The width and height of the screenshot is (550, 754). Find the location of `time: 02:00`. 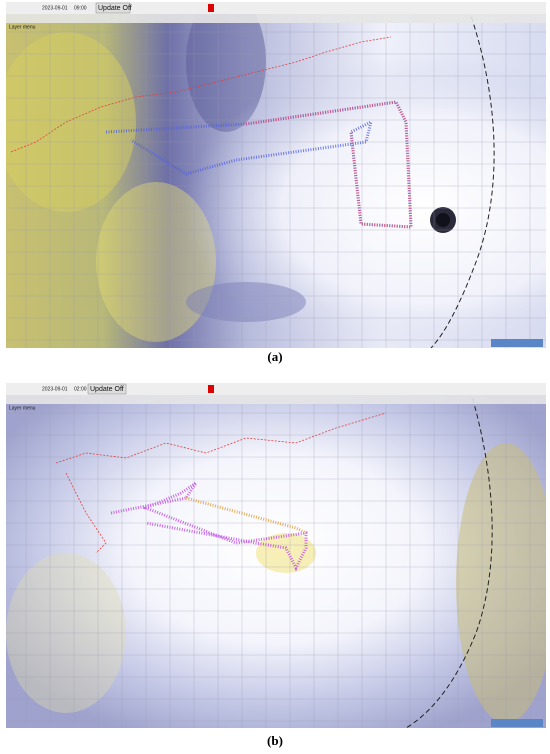

time: 02:00 is located at coordinates (80, 389).